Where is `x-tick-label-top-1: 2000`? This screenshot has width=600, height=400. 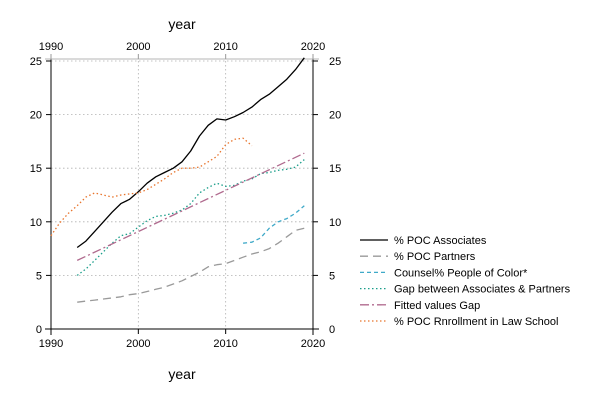
x-tick-label-top-1: 2000 is located at coordinates (138, 47).